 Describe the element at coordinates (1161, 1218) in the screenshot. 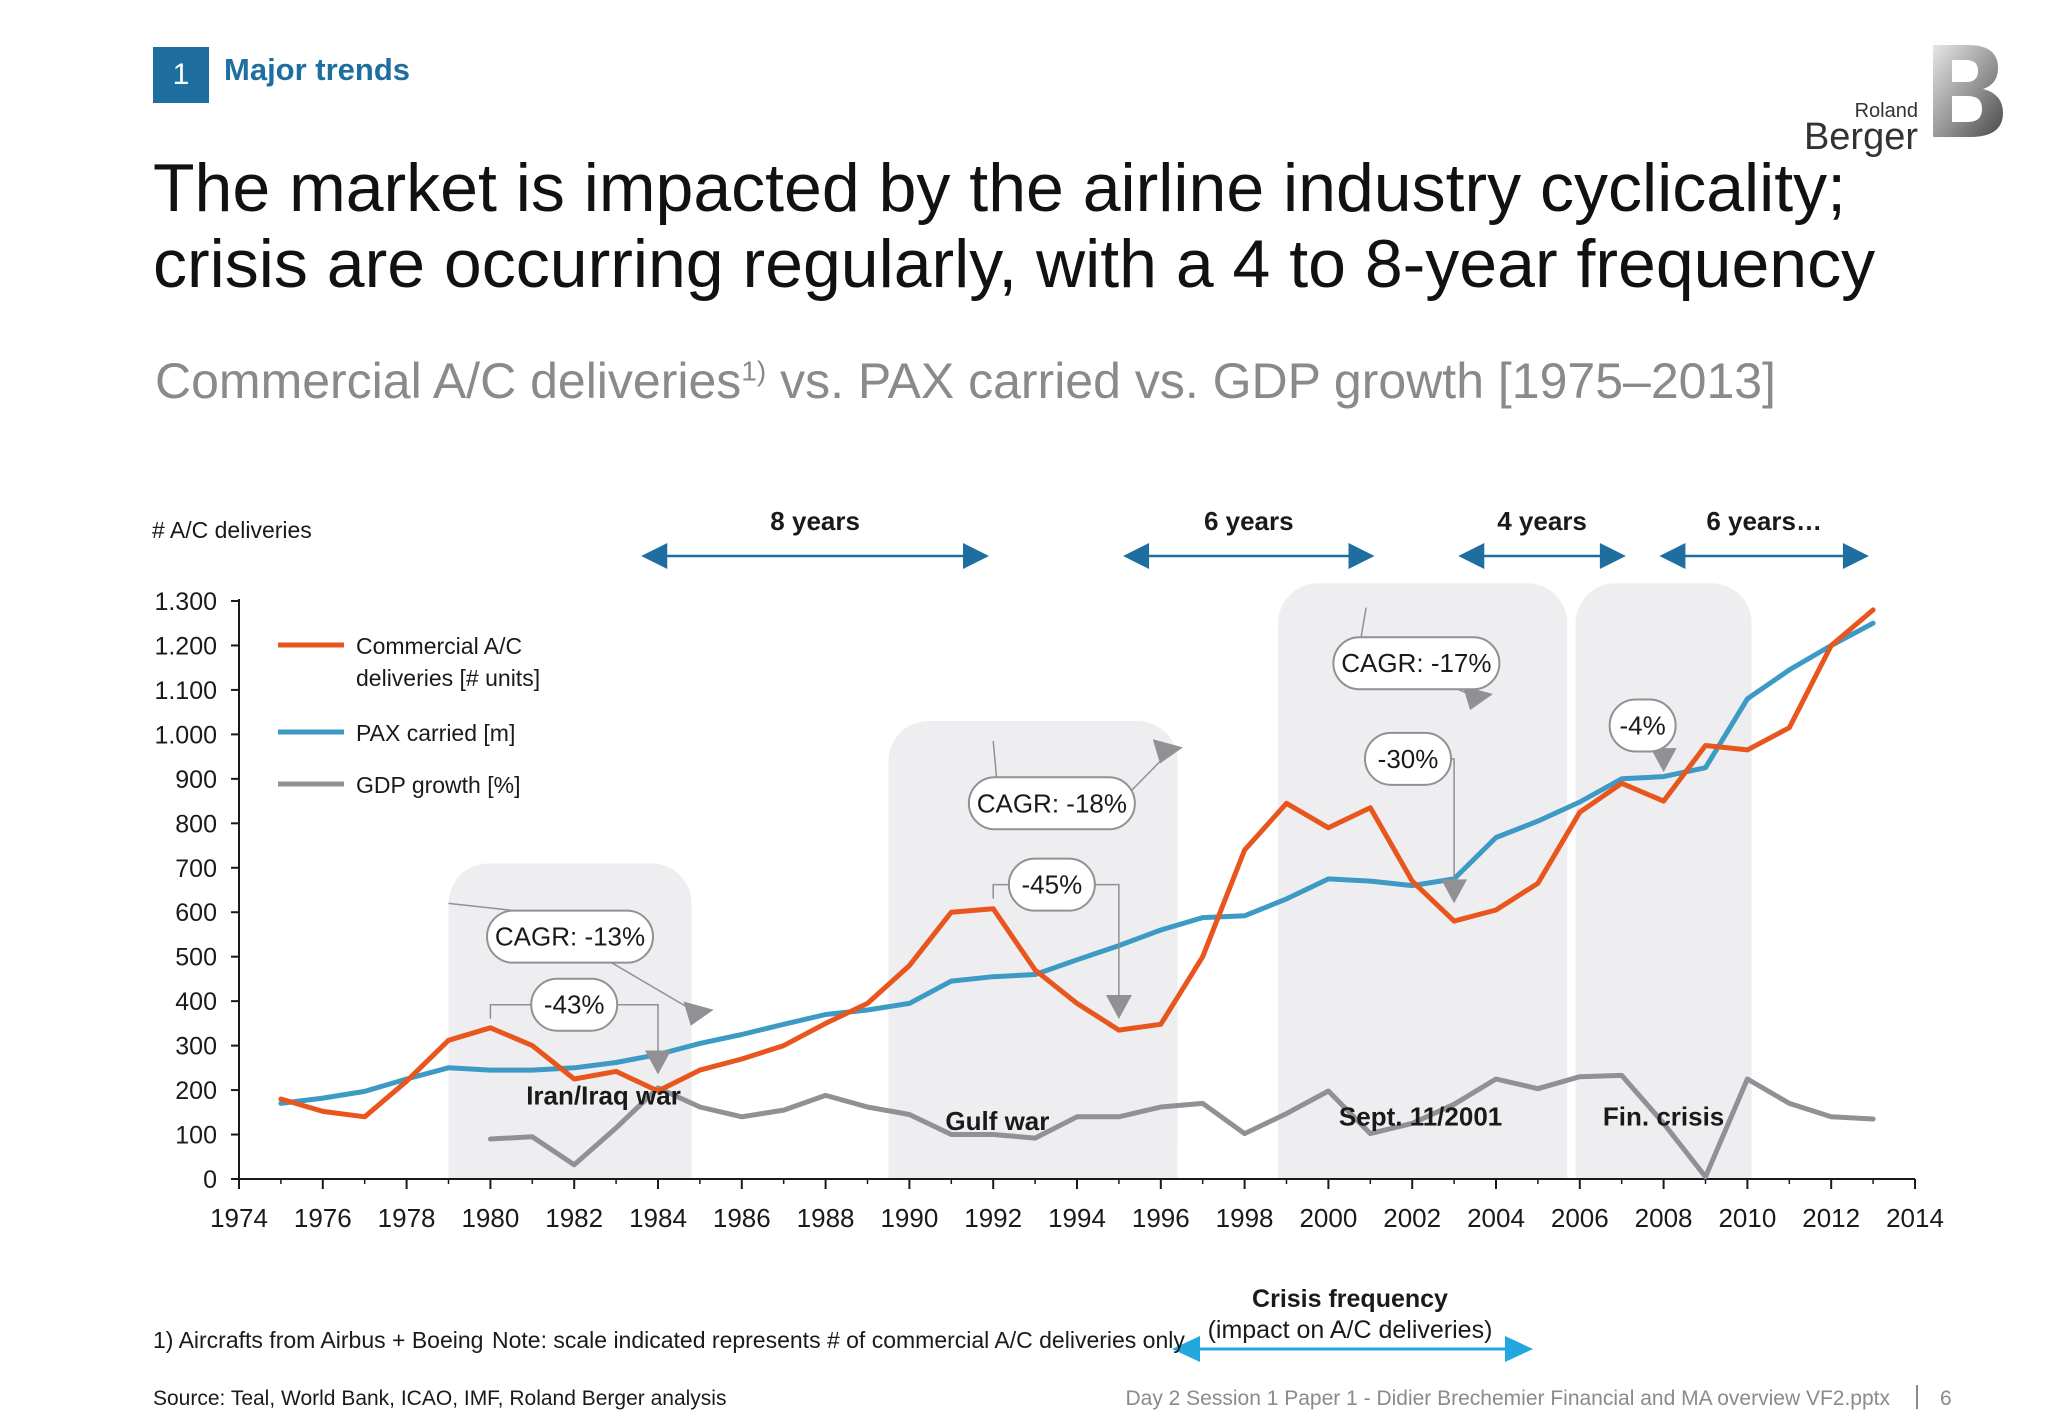

I see `x-tick-label: 1996` at that location.